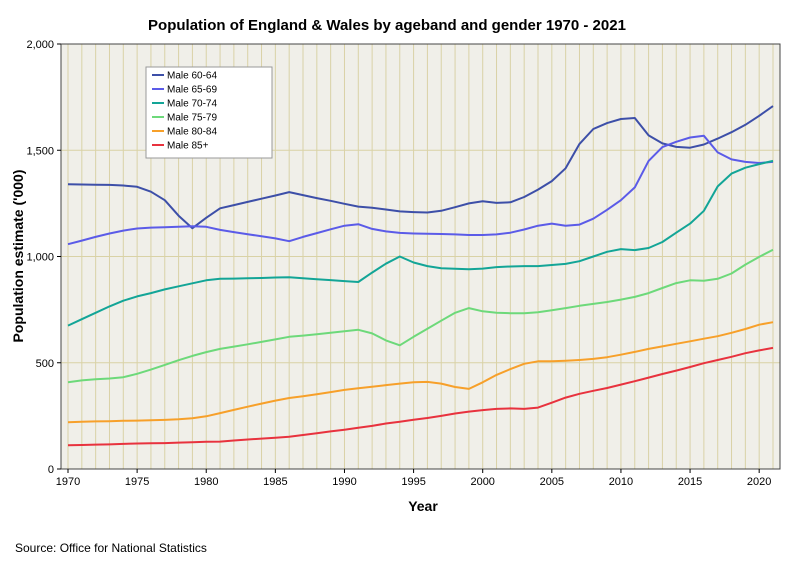  Describe the element at coordinates (111, 548) in the screenshot. I see `source-note: Source: Office for National Statistics` at that location.